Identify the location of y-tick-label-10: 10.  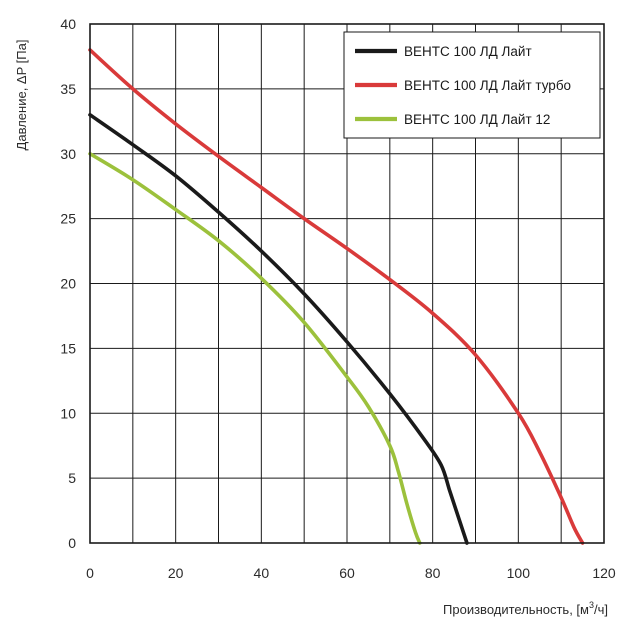
(68, 413).